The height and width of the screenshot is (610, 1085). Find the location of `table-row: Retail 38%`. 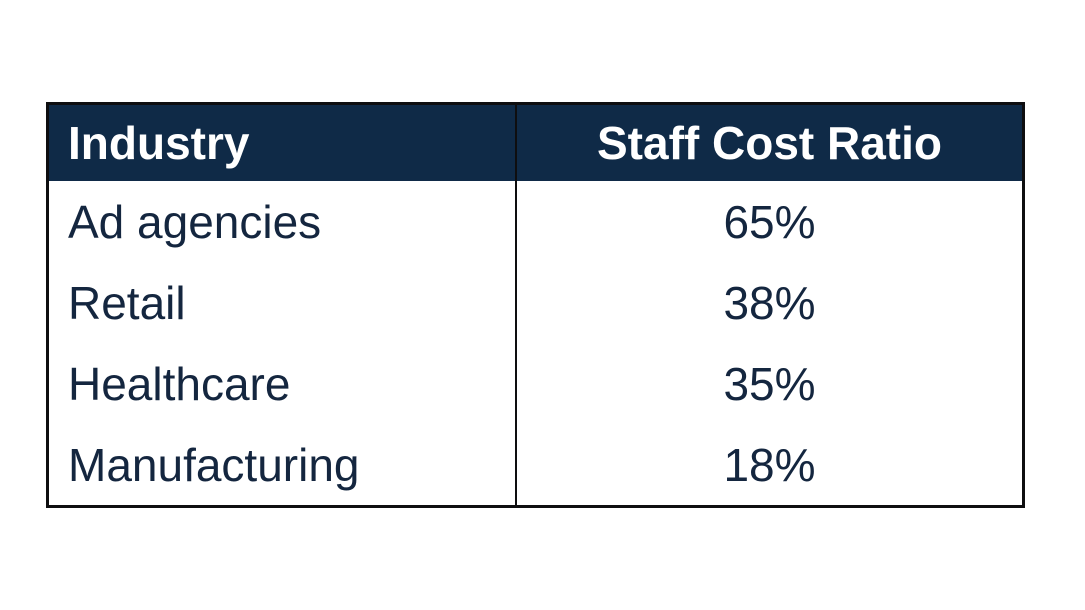

table-row: Retail 38% is located at coordinates (535, 302).